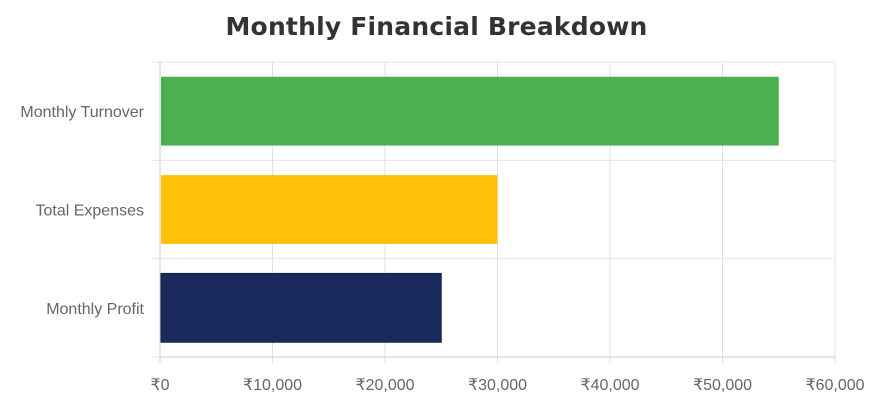  Describe the element at coordinates (82, 112) in the screenshot. I see `category-label: Monthly Turnover` at that location.